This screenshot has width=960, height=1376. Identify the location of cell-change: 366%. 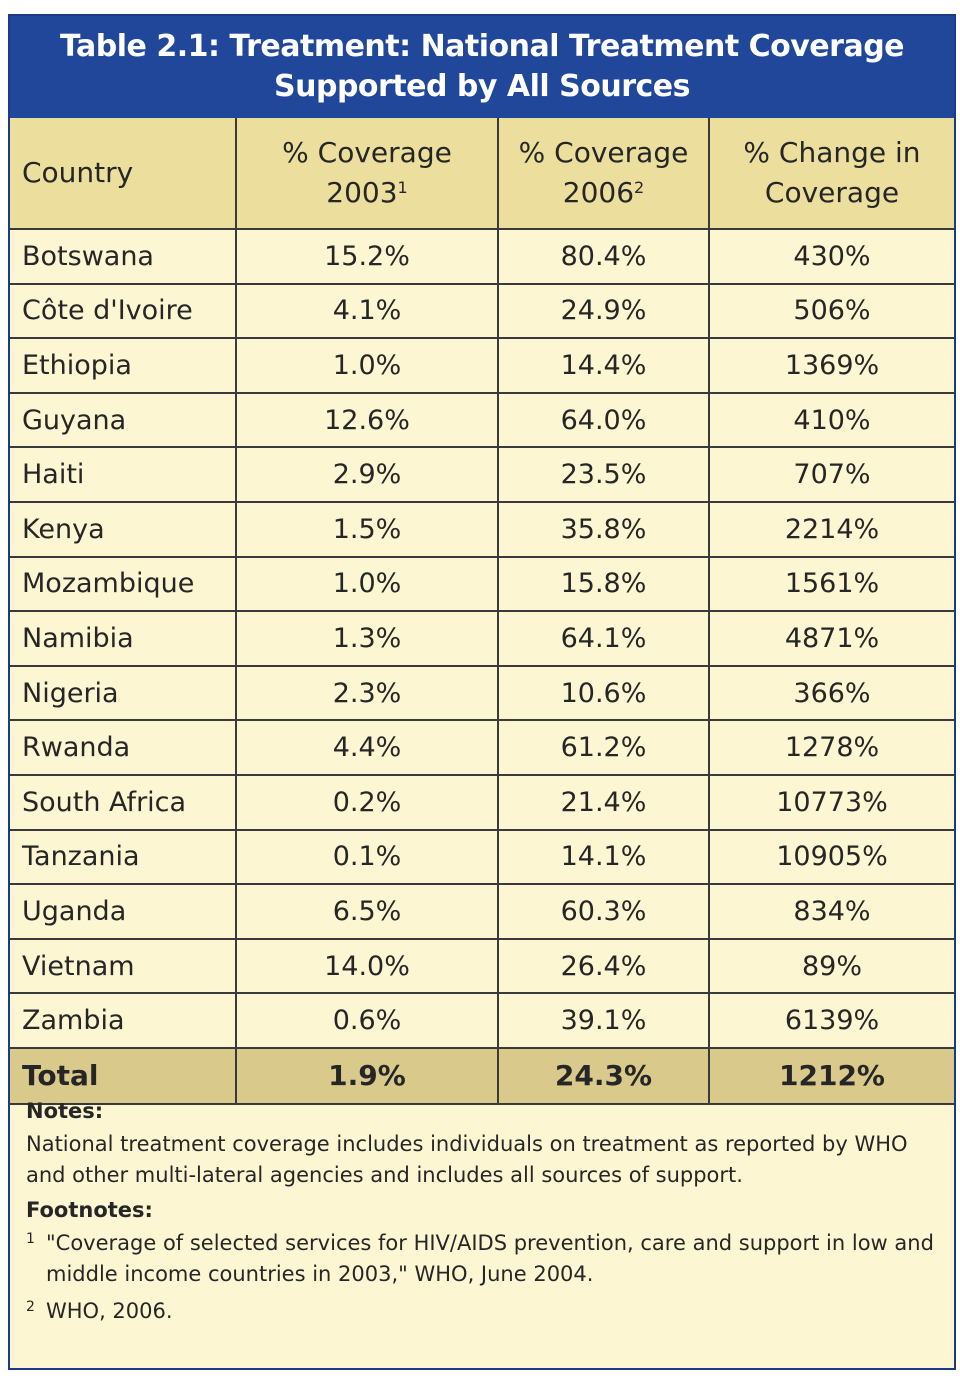
(831, 693).